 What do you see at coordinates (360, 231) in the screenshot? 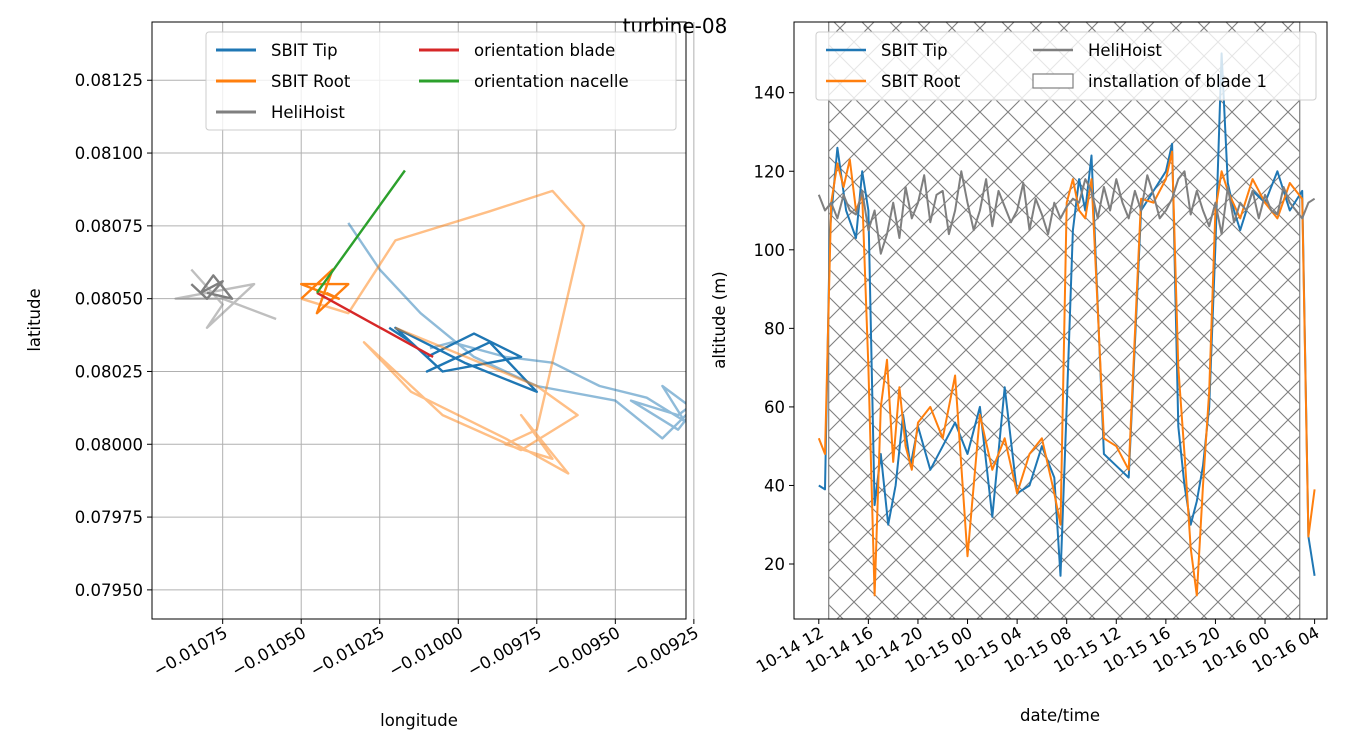
I see `series-line-orientation-nacelle` at bounding box center [360, 231].